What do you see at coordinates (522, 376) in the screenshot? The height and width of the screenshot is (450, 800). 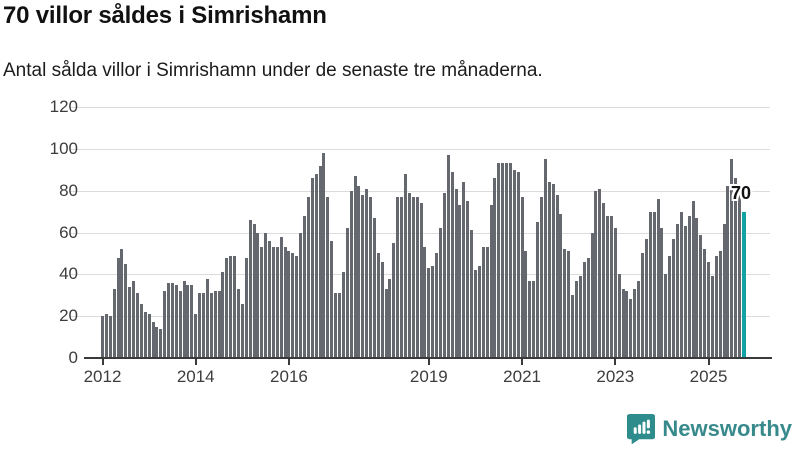 I see `x-axis-tick-label: 2021` at bounding box center [522, 376].